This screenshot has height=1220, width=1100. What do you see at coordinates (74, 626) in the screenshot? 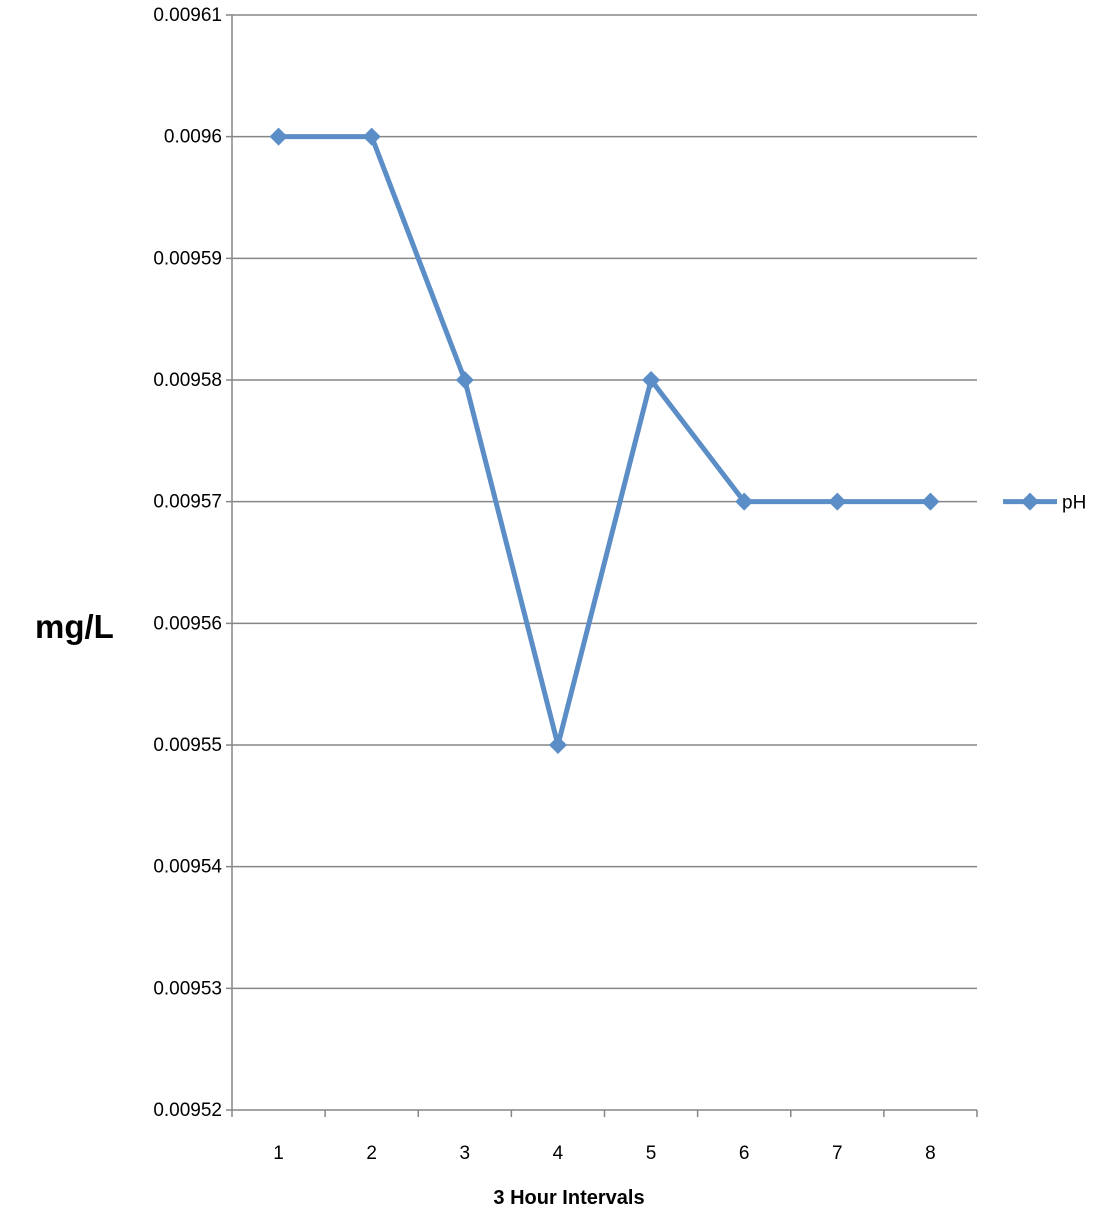
I see `y-axis-title: mg/L` at bounding box center [74, 626].